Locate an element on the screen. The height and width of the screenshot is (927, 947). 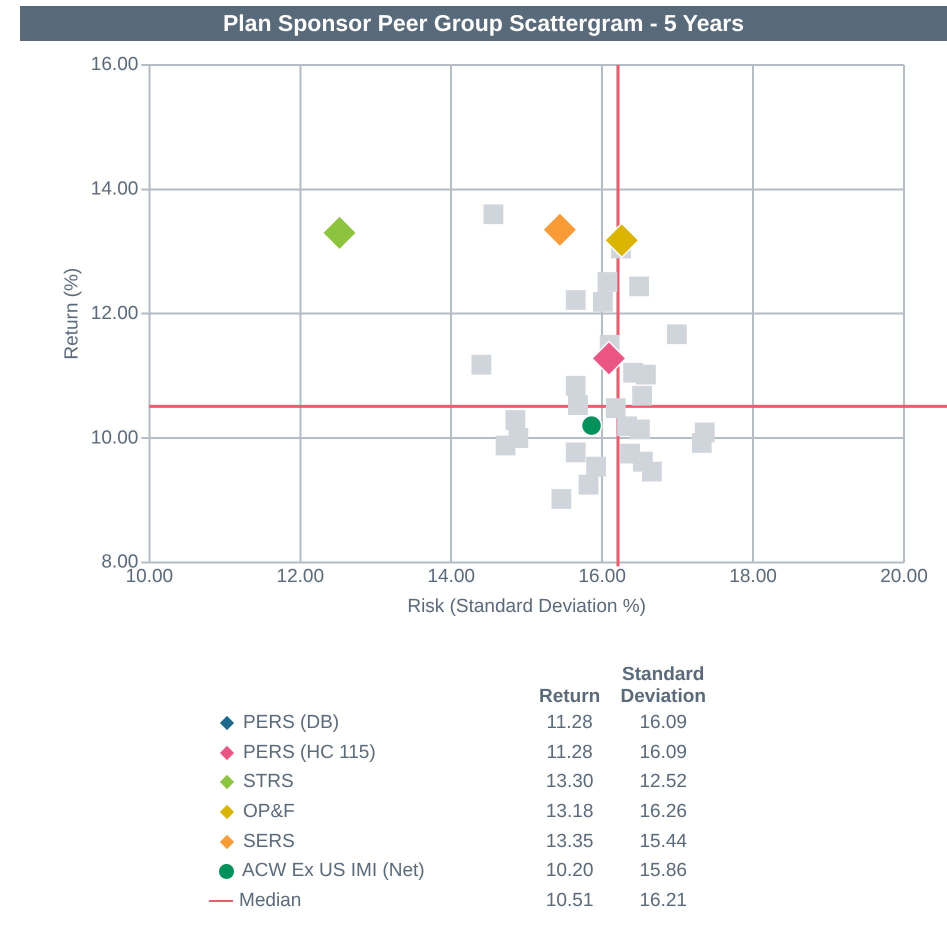
text: Return is located at coordinates (570, 696).